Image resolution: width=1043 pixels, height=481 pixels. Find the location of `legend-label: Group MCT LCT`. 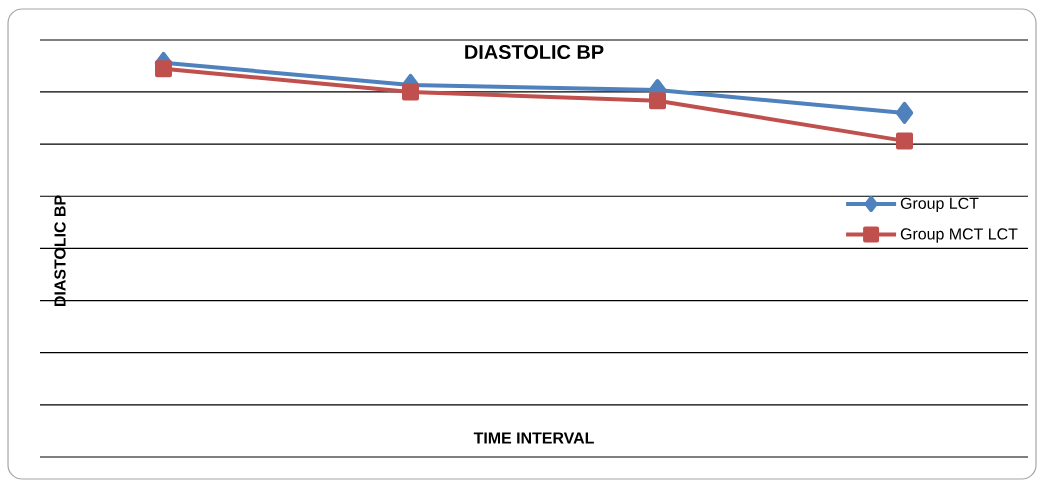

legend-label: Group MCT LCT is located at coordinates (959, 235).